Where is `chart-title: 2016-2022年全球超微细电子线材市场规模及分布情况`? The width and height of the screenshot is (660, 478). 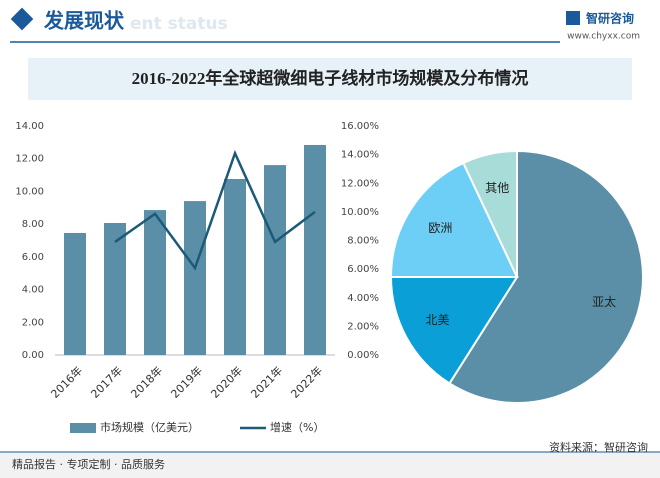
chart-title: 2016-2022年全球超微细电子线材市场规模及分布情况 is located at coordinates (330, 78).